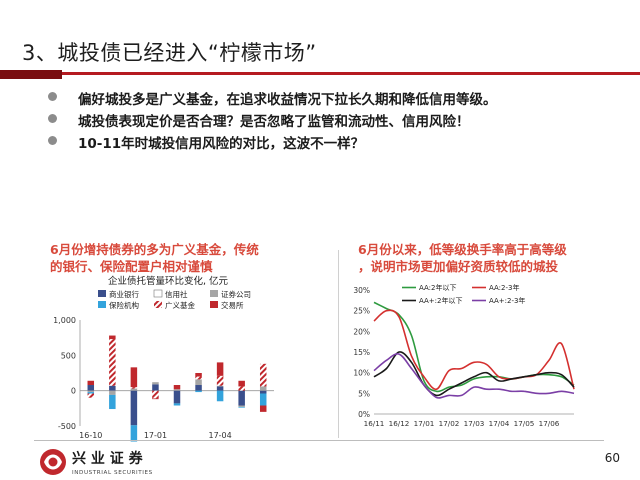  I want to click on y-tick-label: 20%, so click(361, 331).